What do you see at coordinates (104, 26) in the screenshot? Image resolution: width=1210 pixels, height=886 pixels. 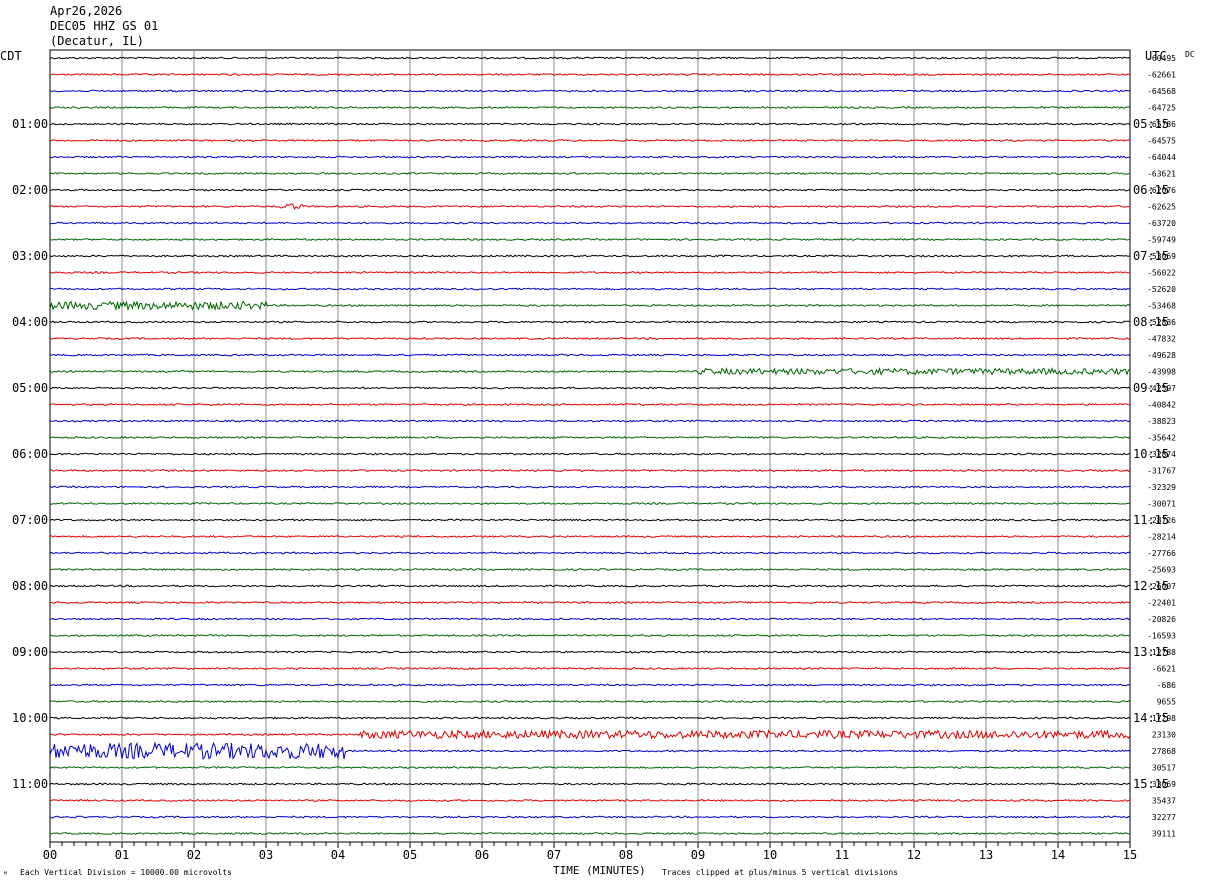 I see `header-station: DEC05 HHZ GS 01` at bounding box center [104, 26].